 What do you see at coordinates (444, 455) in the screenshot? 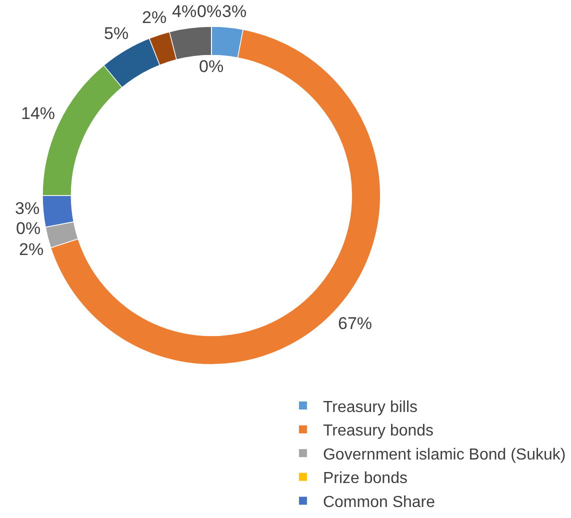
I see `legend-label: Government islamic Bond (Sukuk)` at bounding box center [444, 455].